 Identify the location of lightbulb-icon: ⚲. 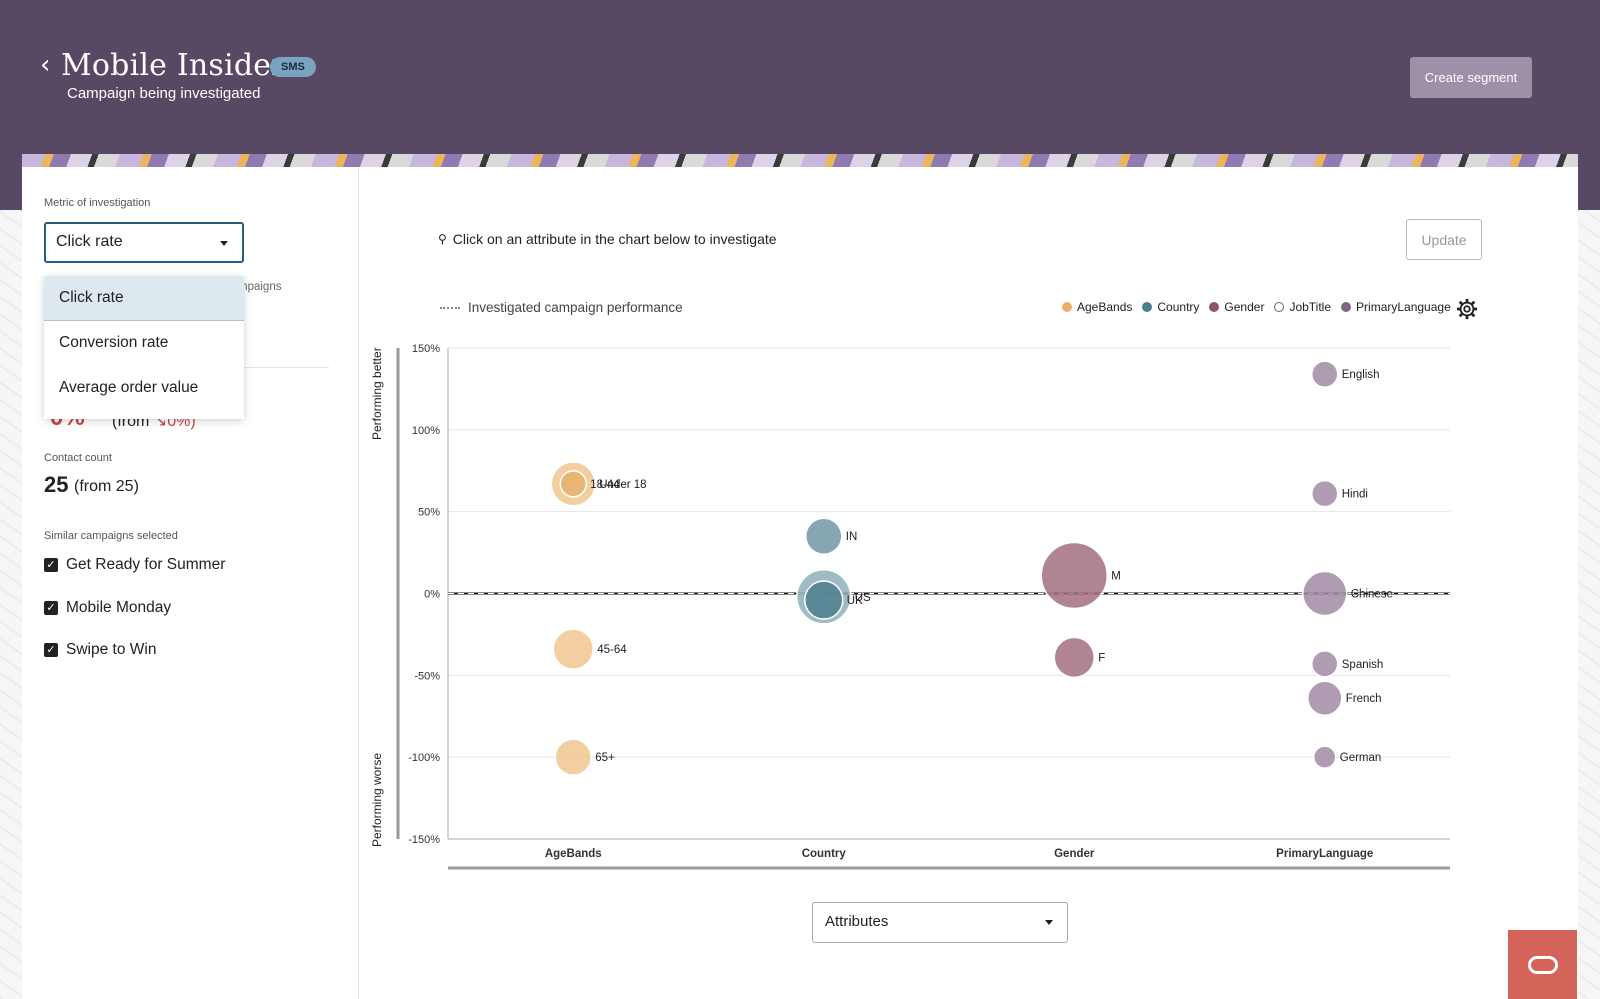
(442, 239).